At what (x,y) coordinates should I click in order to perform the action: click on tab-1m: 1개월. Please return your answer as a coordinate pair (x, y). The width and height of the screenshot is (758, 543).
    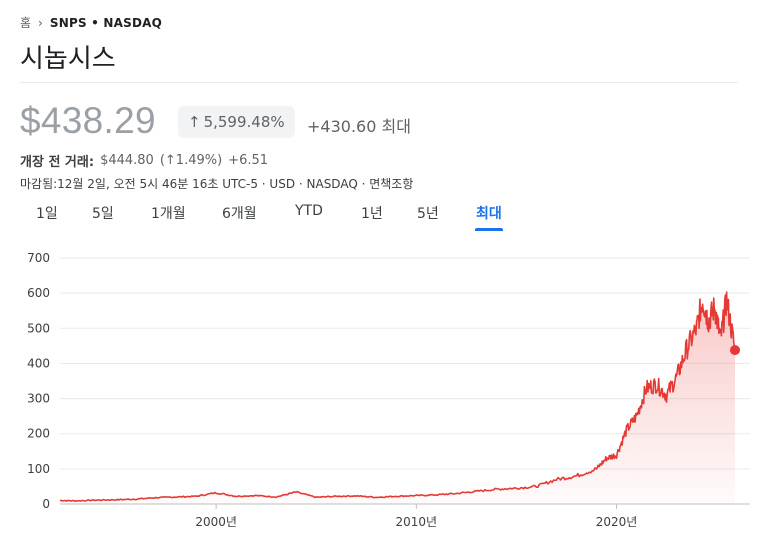
    Looking at the image, I should click on (168, 214).